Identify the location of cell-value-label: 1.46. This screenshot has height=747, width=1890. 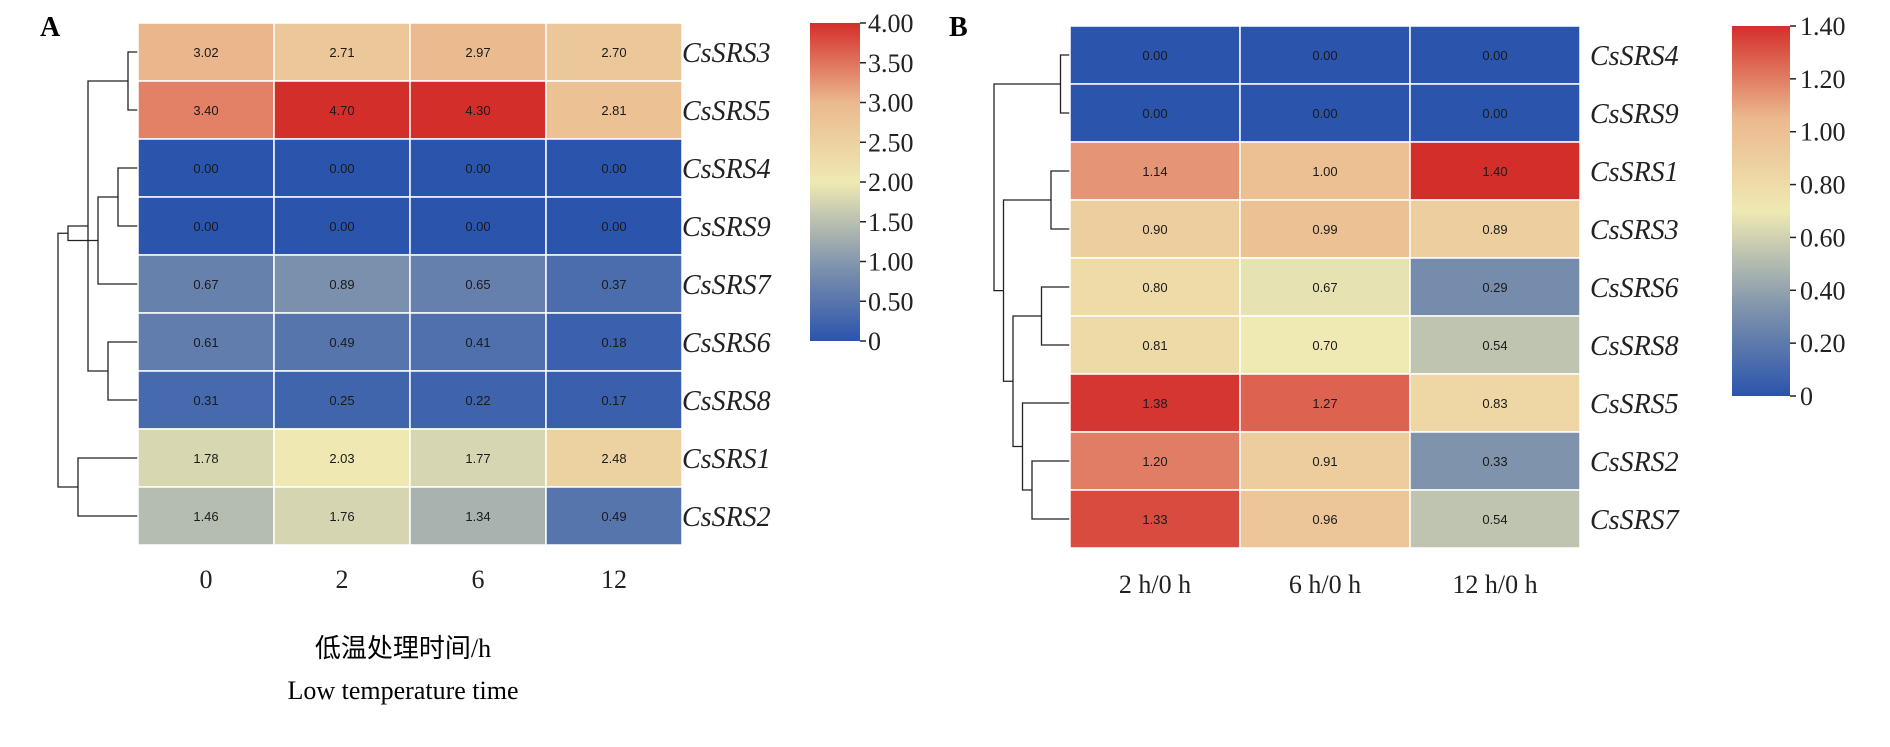
(205, 516).